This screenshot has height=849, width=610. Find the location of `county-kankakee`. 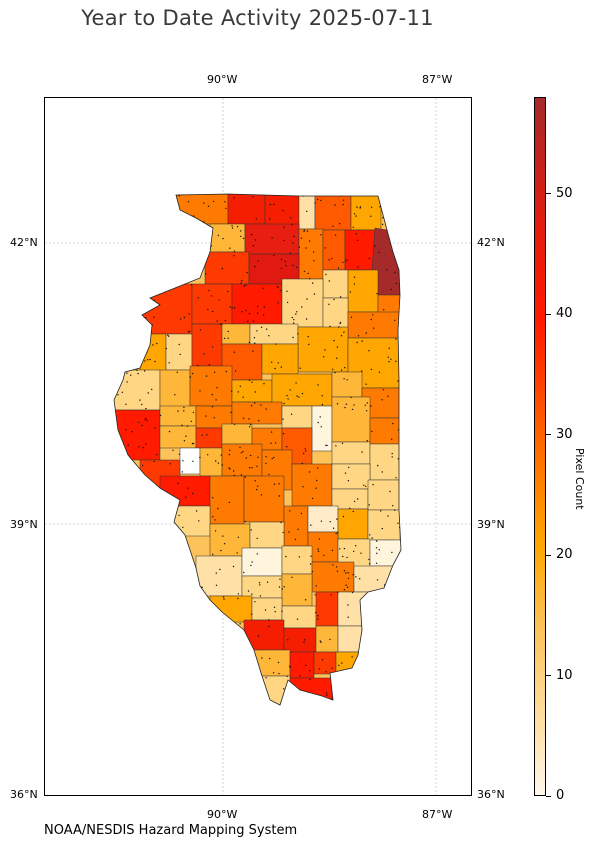

county-kankakee is located at coordinates (374, 325).